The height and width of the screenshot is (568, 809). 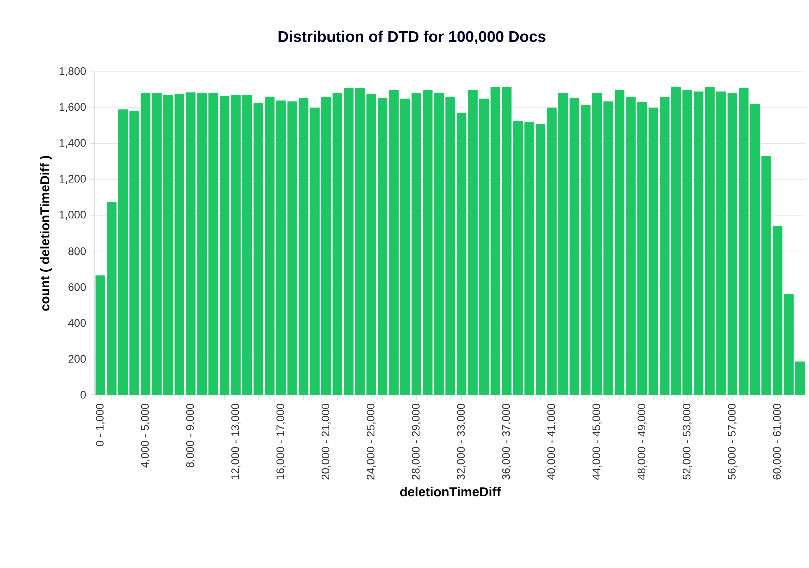 I want to click on y-tick-label: 1,800, so click(x=73, y=72).